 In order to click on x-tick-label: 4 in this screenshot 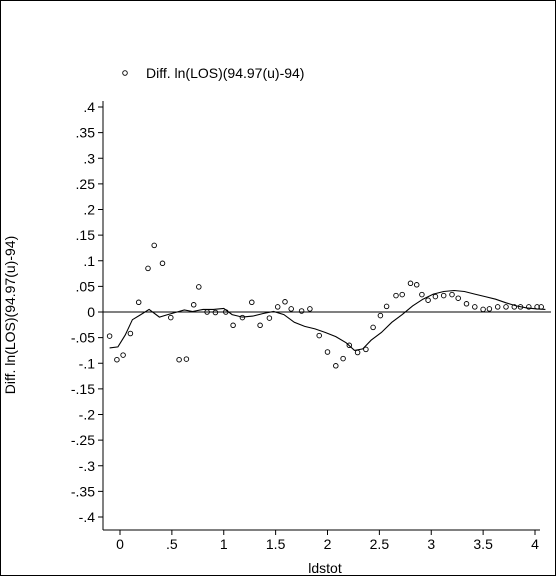, I will do `click(535, 544)`.